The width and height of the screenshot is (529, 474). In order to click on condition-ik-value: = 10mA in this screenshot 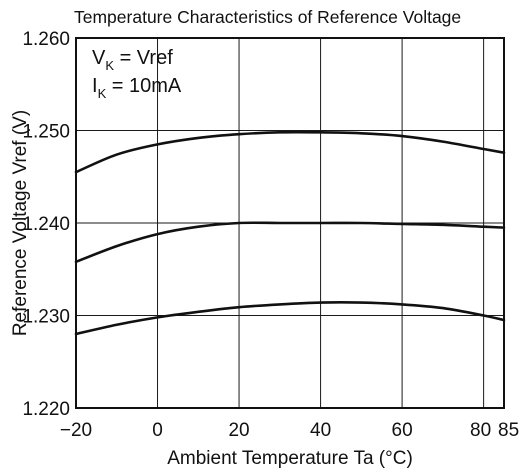, I will do `click(144, 86)`.